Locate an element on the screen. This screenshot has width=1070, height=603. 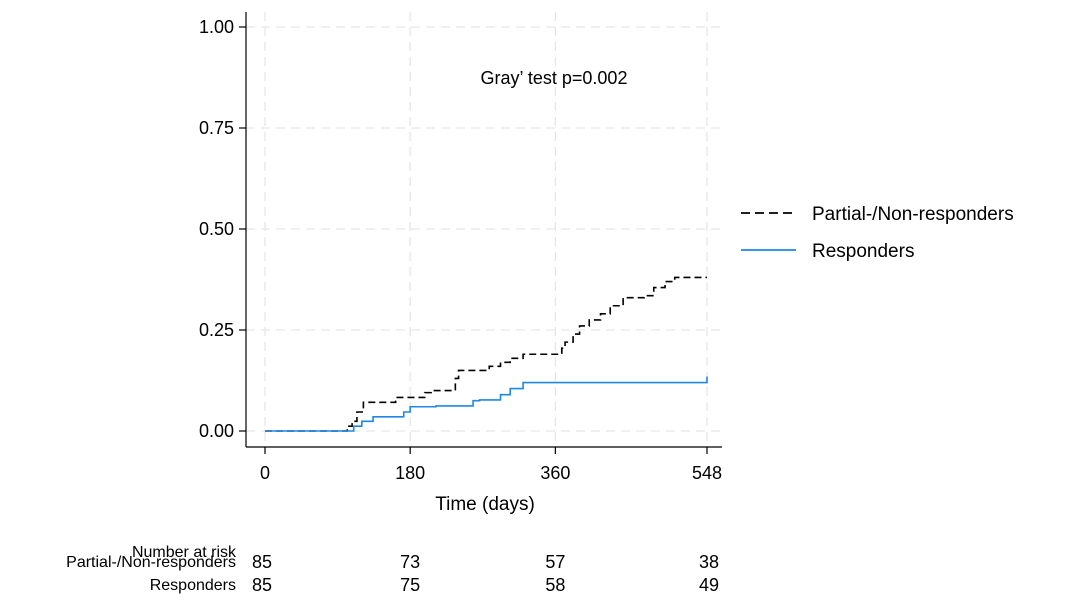
x-tick-label-1: 180 is located at coordinates (410, 473).